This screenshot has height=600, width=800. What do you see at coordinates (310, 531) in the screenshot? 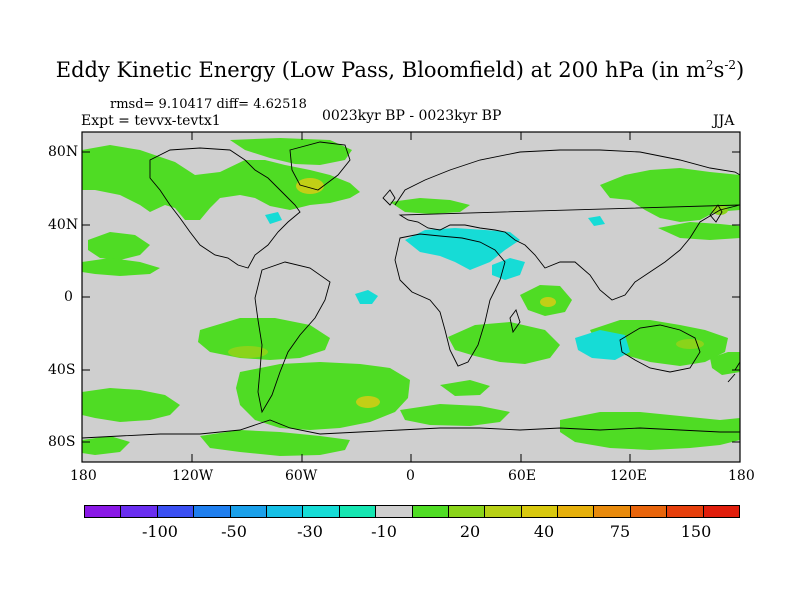
I see `colorbar-label: -30` at bounding box center [310, 531].